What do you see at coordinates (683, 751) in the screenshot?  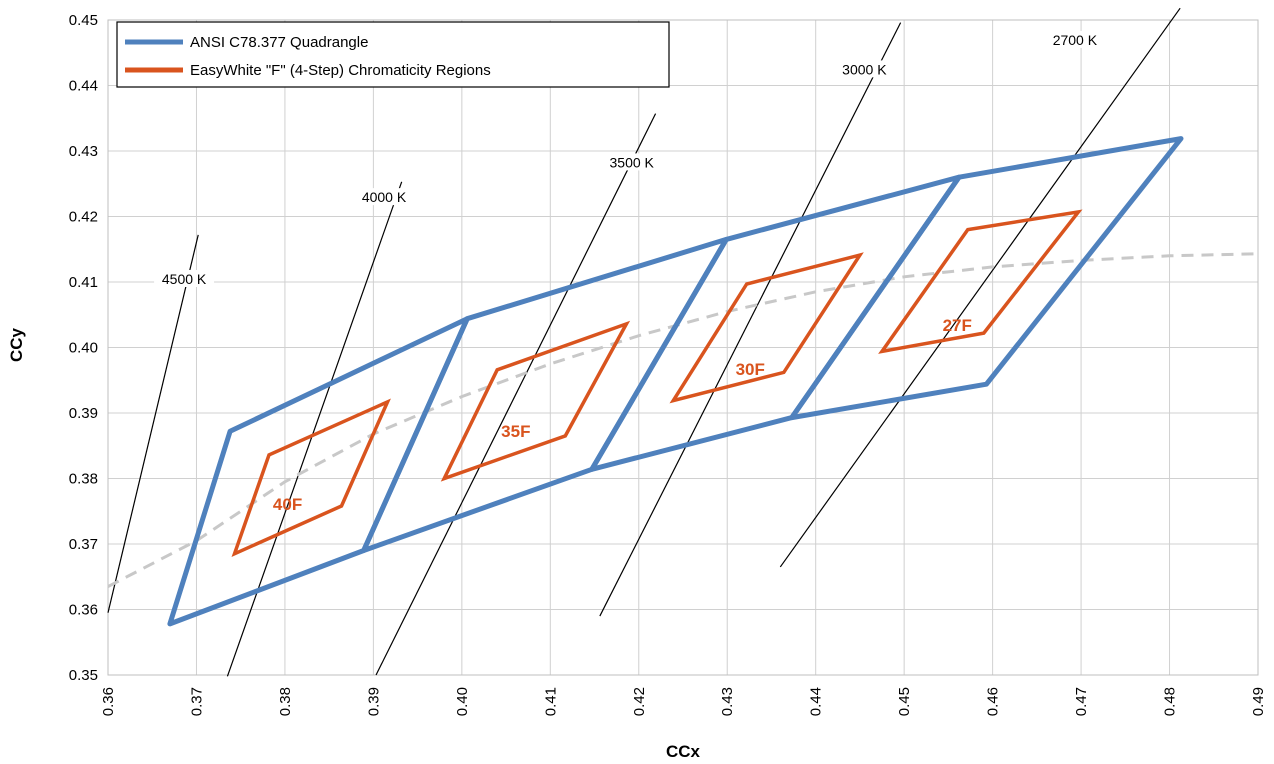 I see `x-axis-title: CCx` at bounding box center [683, 751].